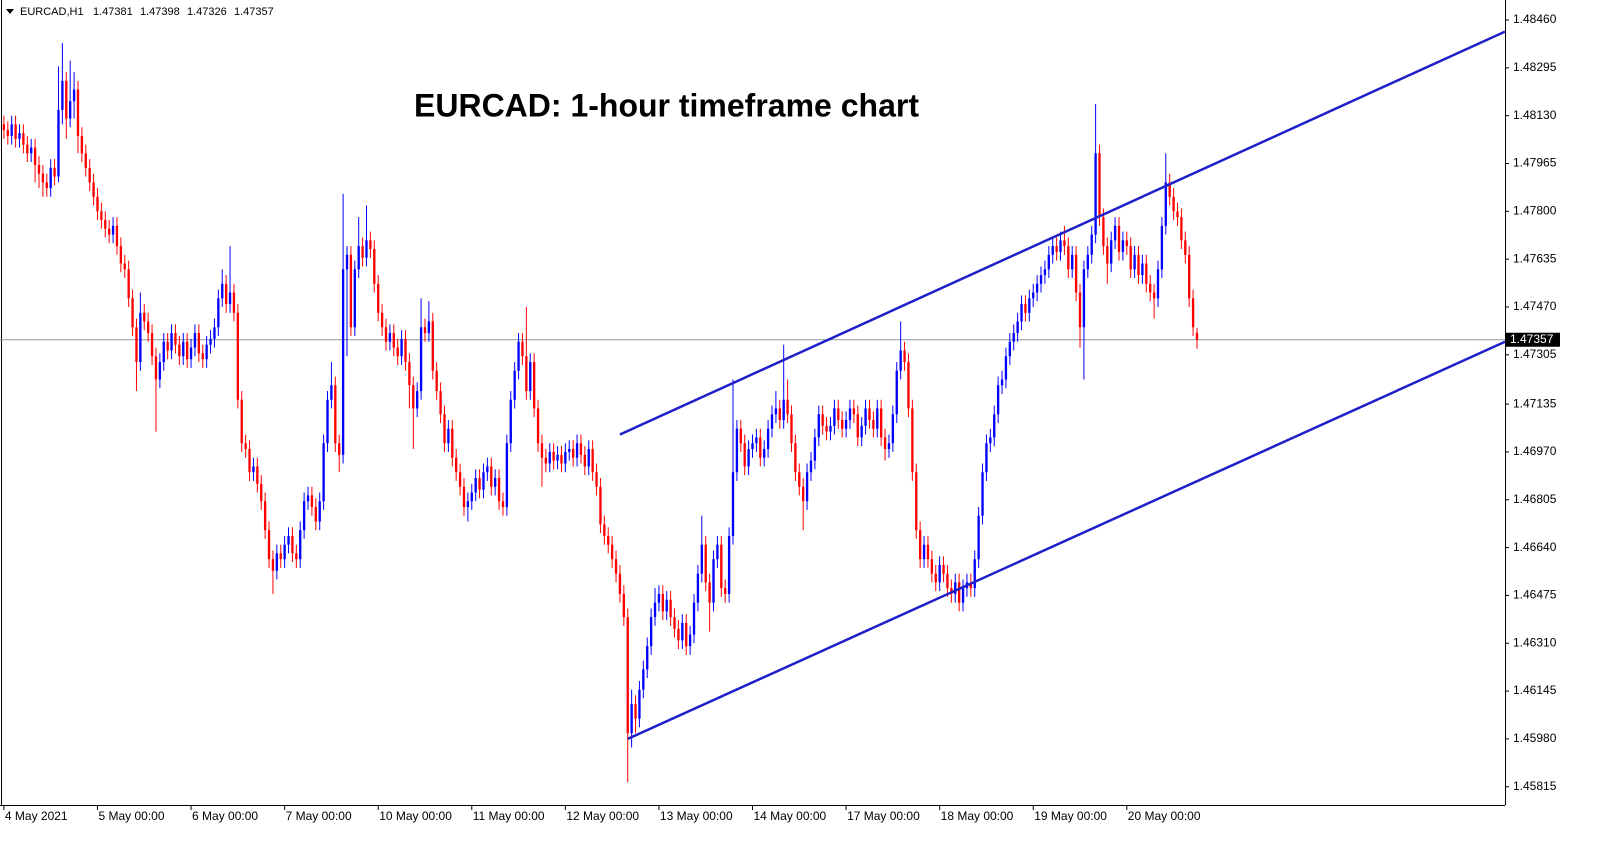 This screenshot has height=850, width=1607. What do you see at coordinates (319, 816) in the screenshot?
I see `x-tick-label: 7 May 00:00` at bounding box center [319, 816].